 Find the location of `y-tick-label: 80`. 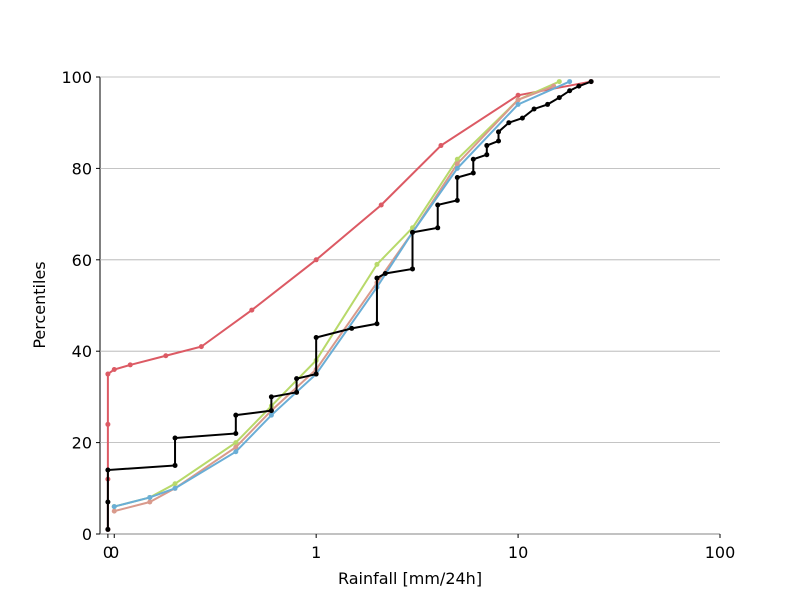

y-tick-label: 80 is located at coordinates (82, 168).